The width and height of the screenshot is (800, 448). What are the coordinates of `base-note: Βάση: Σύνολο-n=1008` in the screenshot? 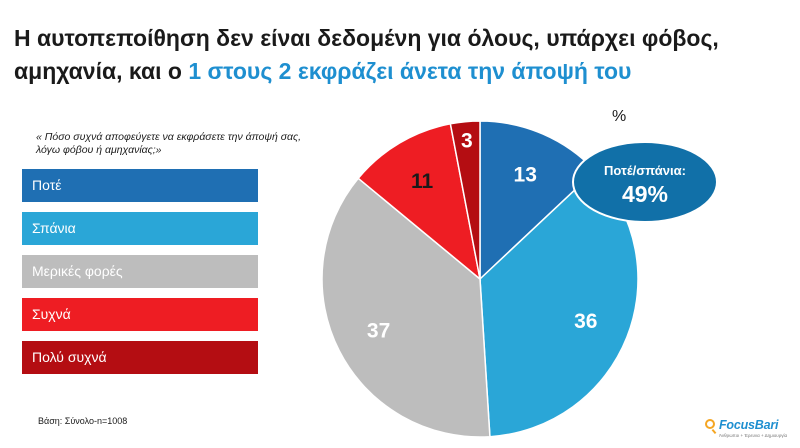 It's located at (83, 421).